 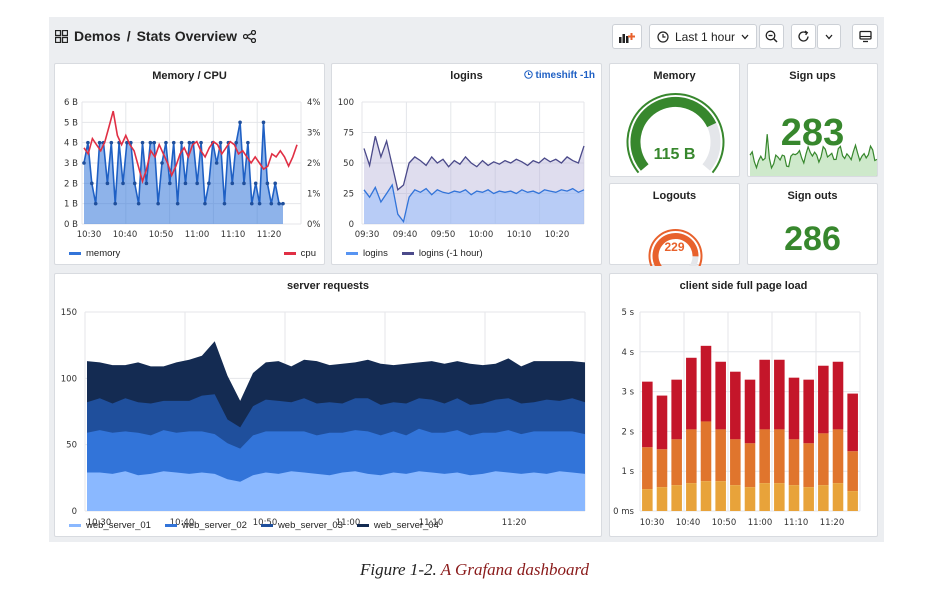 I want to click on legend-item-logins-prev: logins (-1 hour), so click(x=442, y=253).